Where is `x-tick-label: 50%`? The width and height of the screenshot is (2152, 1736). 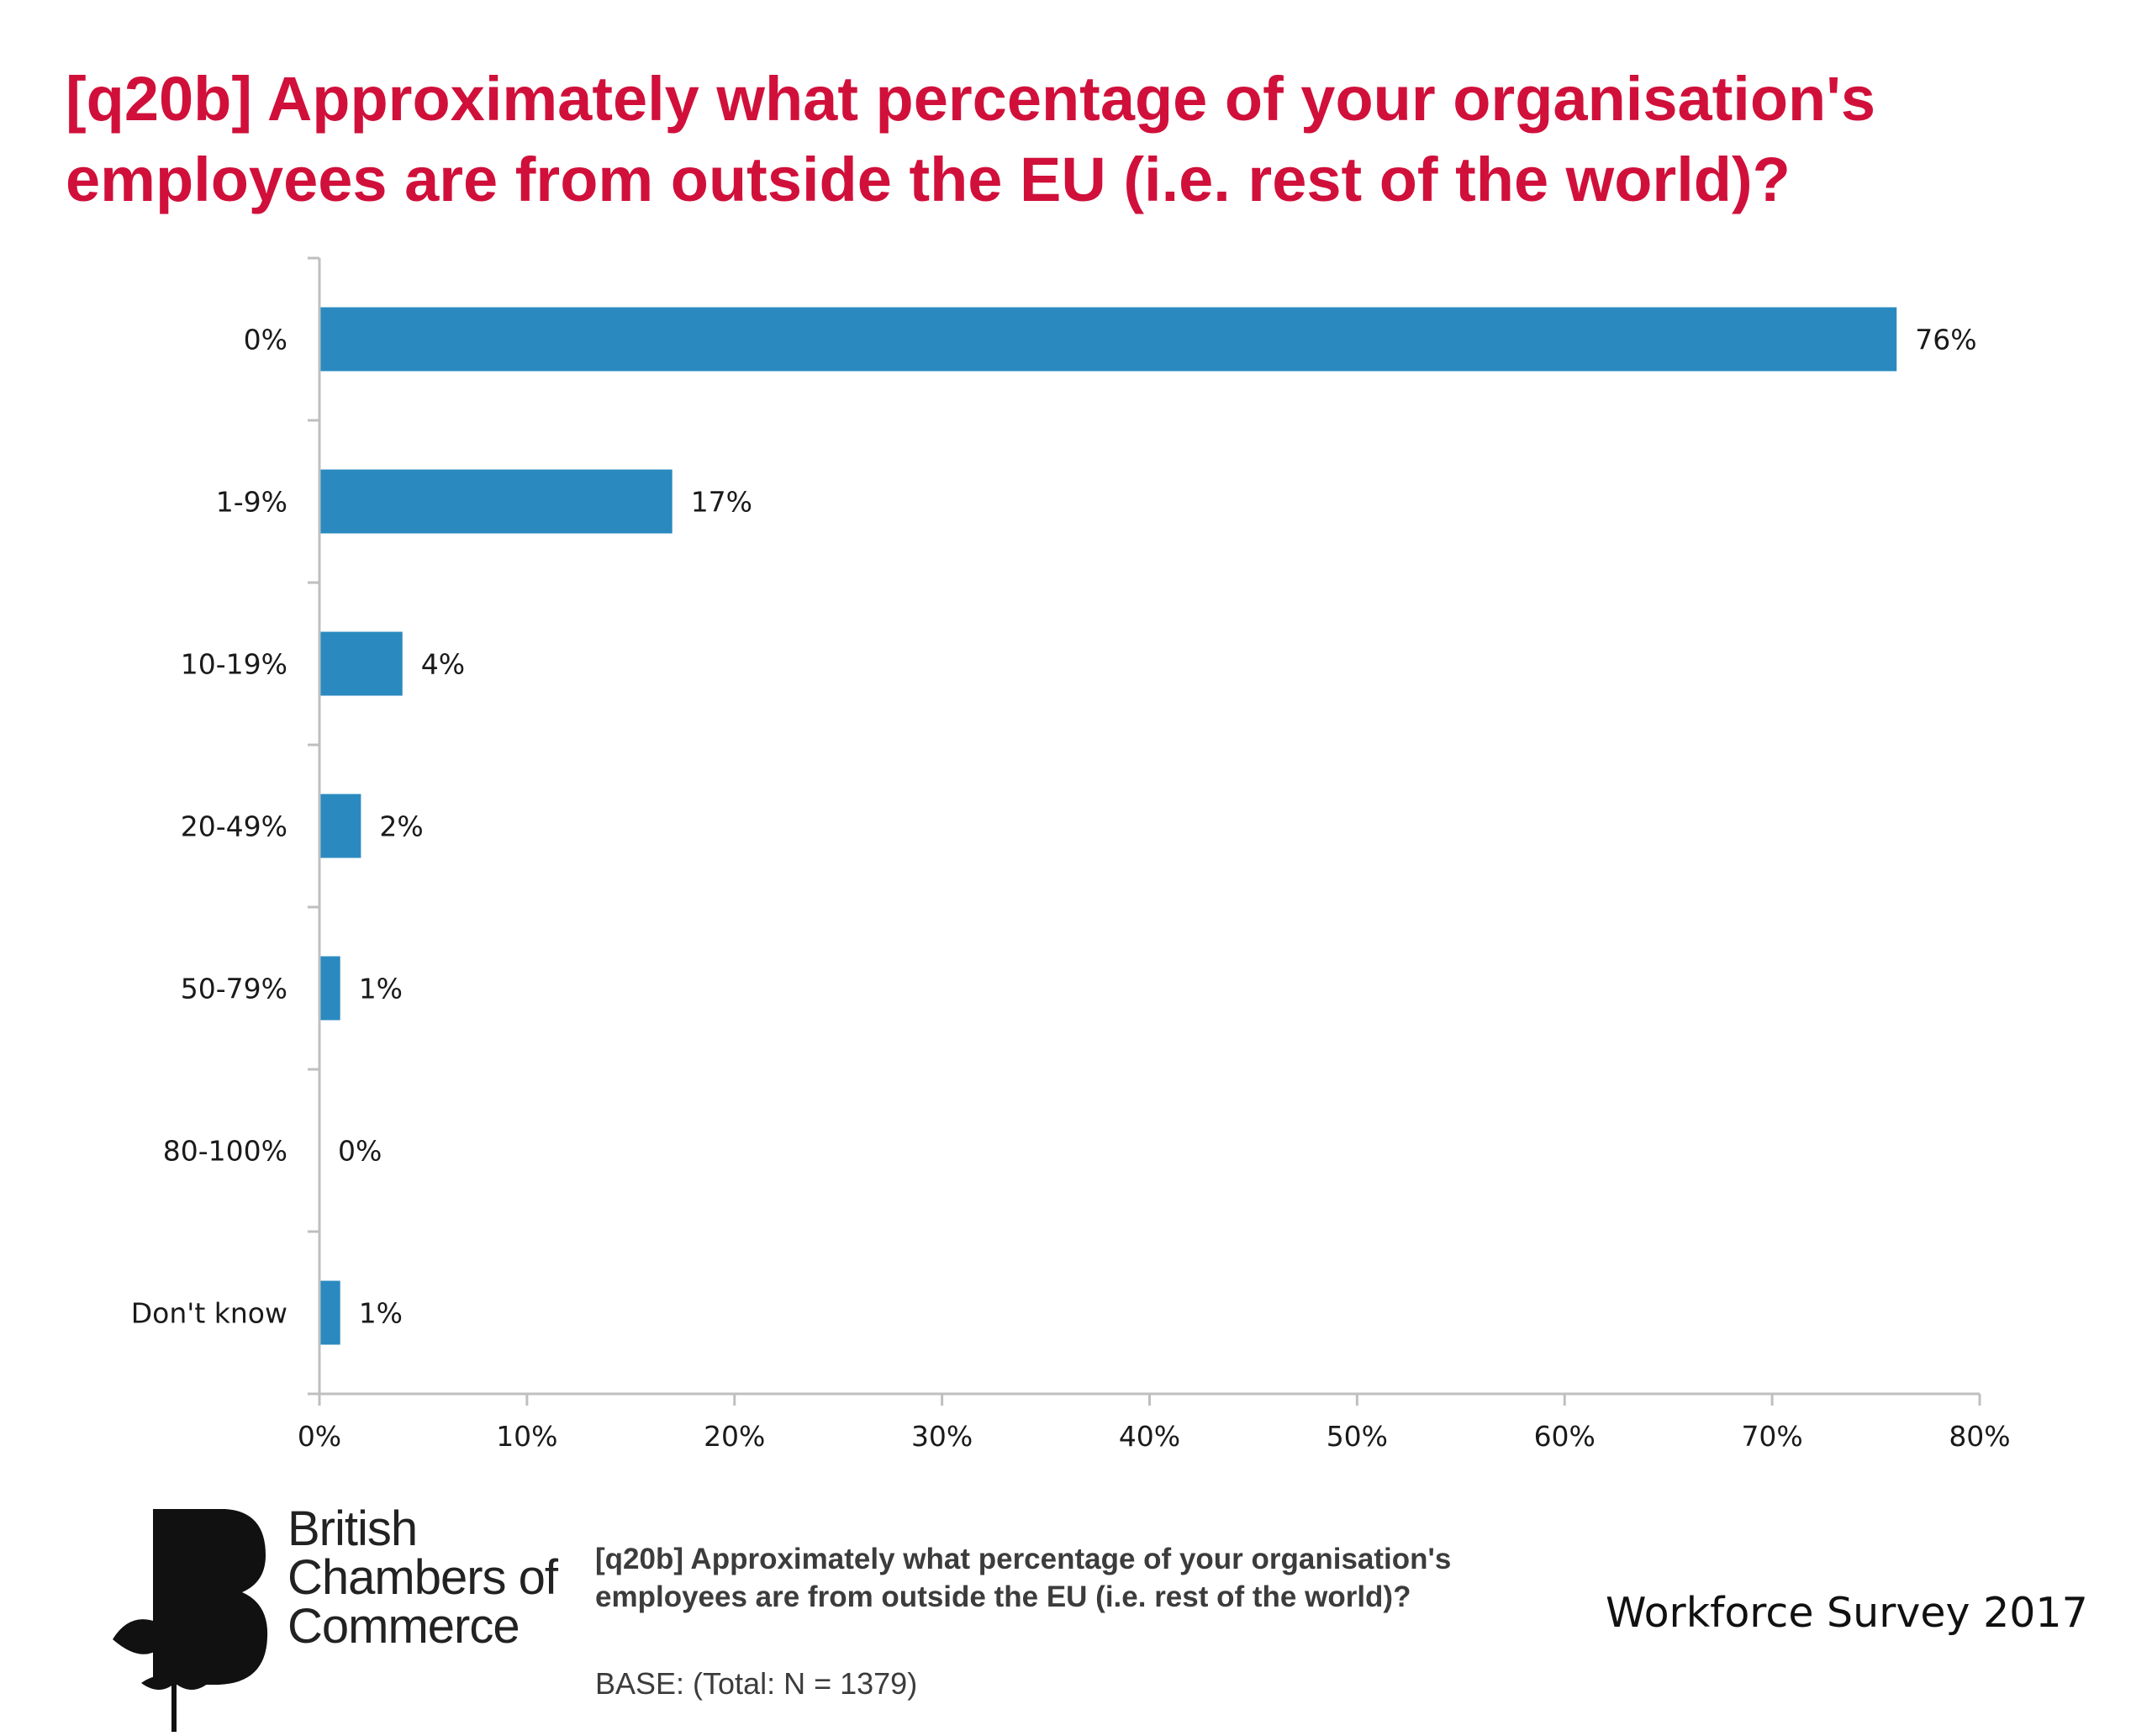
x-tick-label: 50% is located at coordinates (1357, 1436).